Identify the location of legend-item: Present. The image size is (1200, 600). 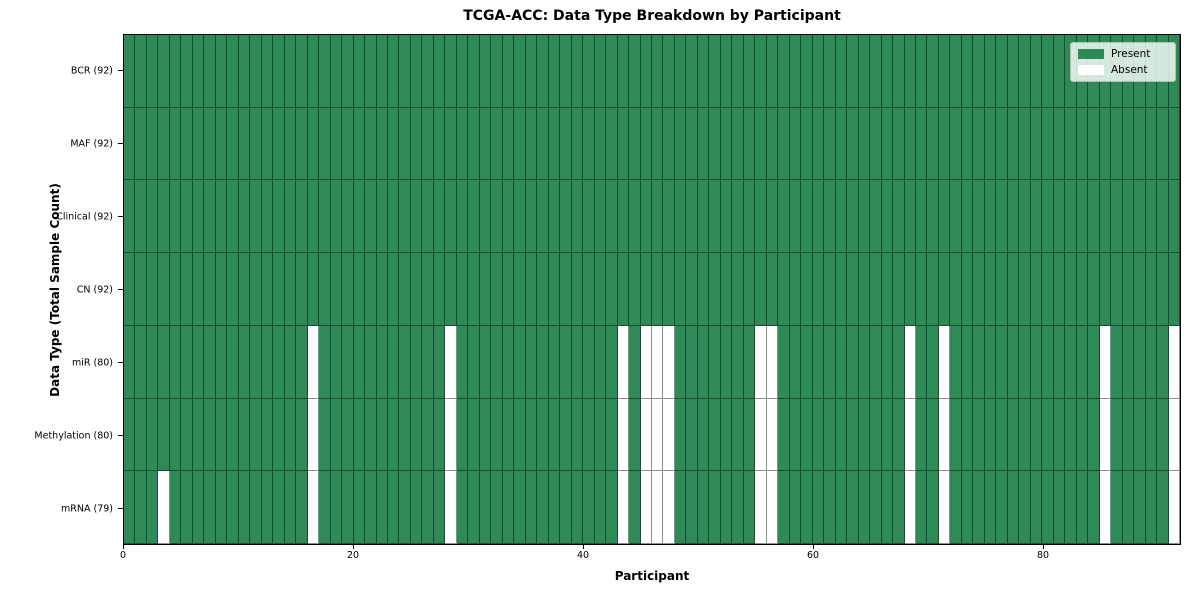
(1123, 54).